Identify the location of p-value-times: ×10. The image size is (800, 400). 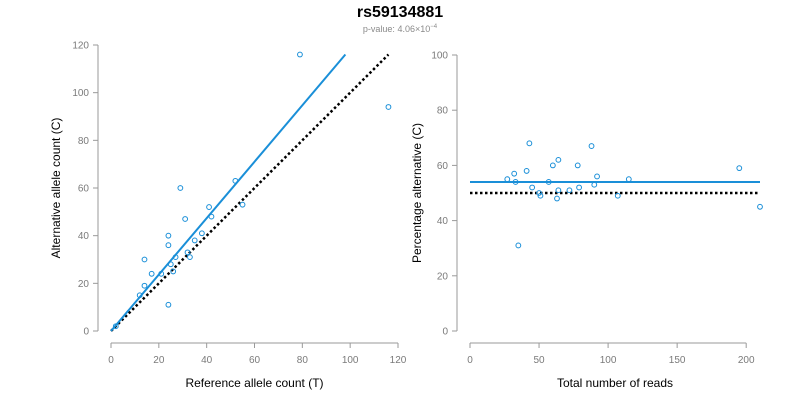
(422, 29).